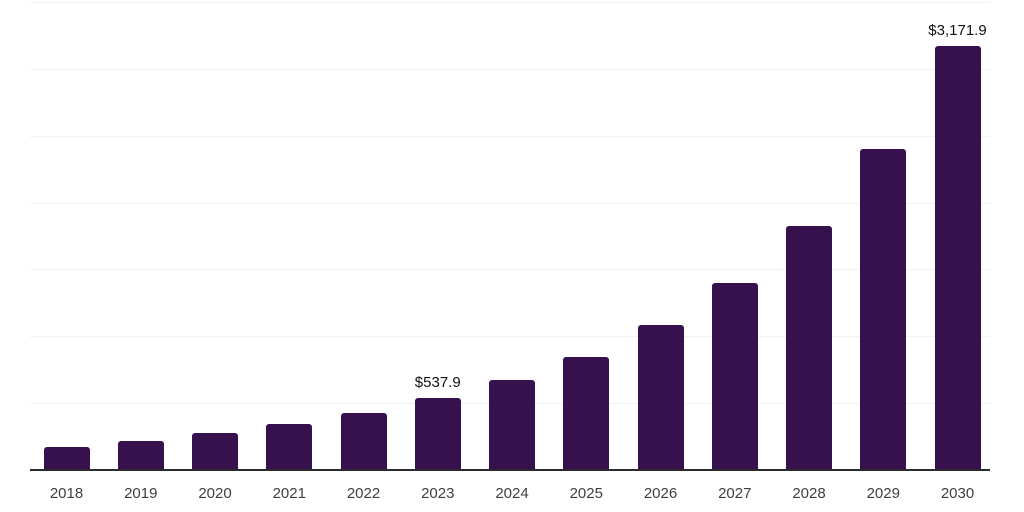  Describe the element at coordinates (660, 397) in the screenshot. I see `bar-2026` at that location.